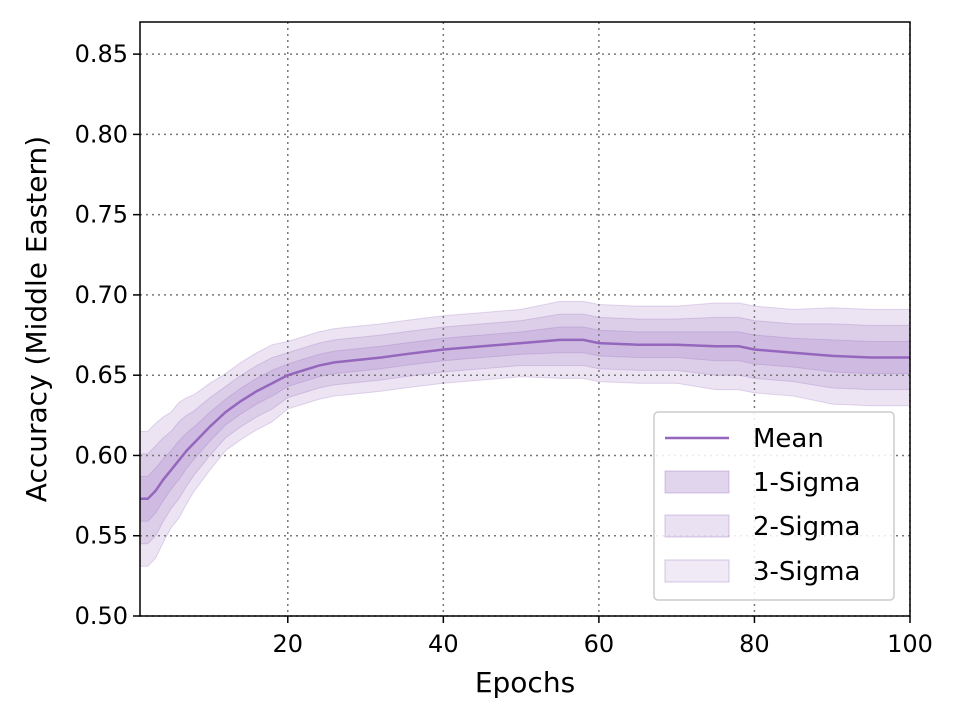 The height and width of the screenshot is (720, 960). Describe the element at coordinates (101, 295) in the screenshot. I see `y-tick-label: 0.70` at that location.